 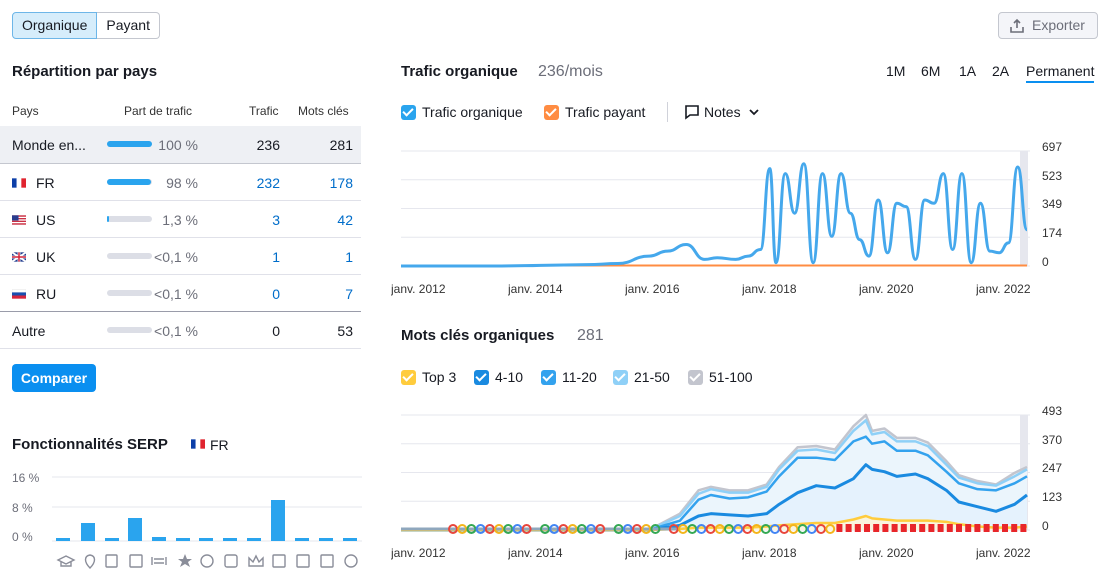 What do you see at coordinates (349, 257) in the screenshot?
I see `keywords-link: 1` at bounding box center [349, 257].